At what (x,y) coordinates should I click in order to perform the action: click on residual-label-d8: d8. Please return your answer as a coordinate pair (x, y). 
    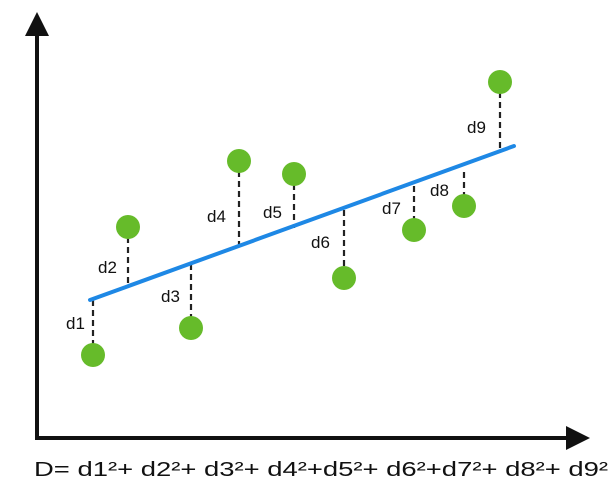
    Looking at the image, I should click on (439, 190).